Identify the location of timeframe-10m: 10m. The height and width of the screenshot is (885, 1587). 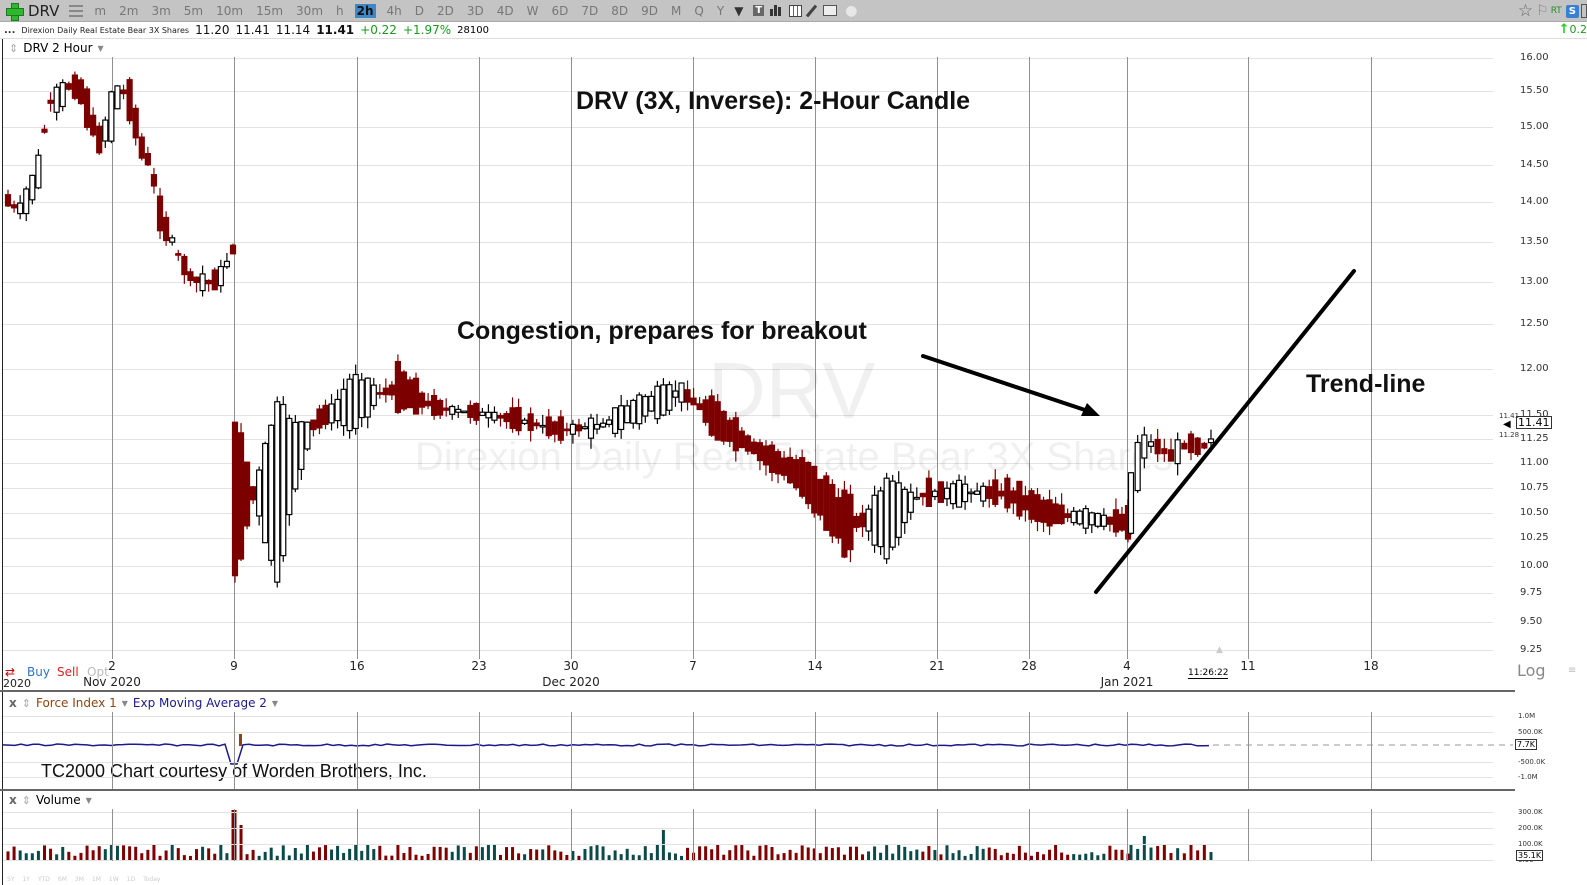
(230, 10).